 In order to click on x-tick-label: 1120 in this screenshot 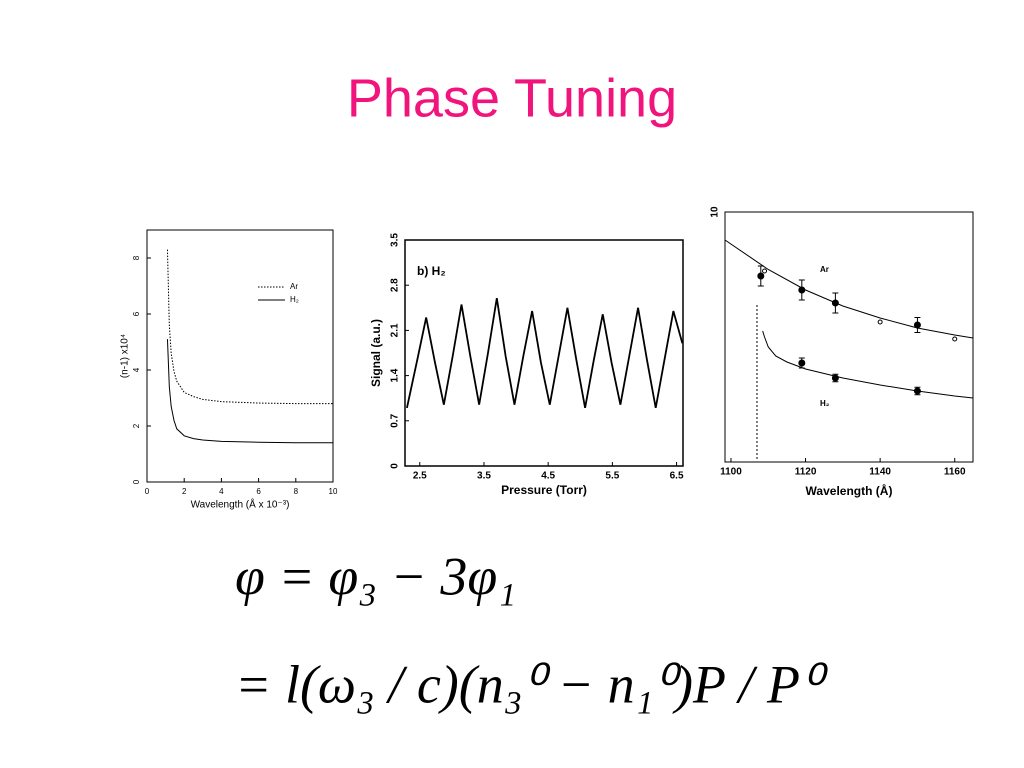, I will do `click(806, 472)`.